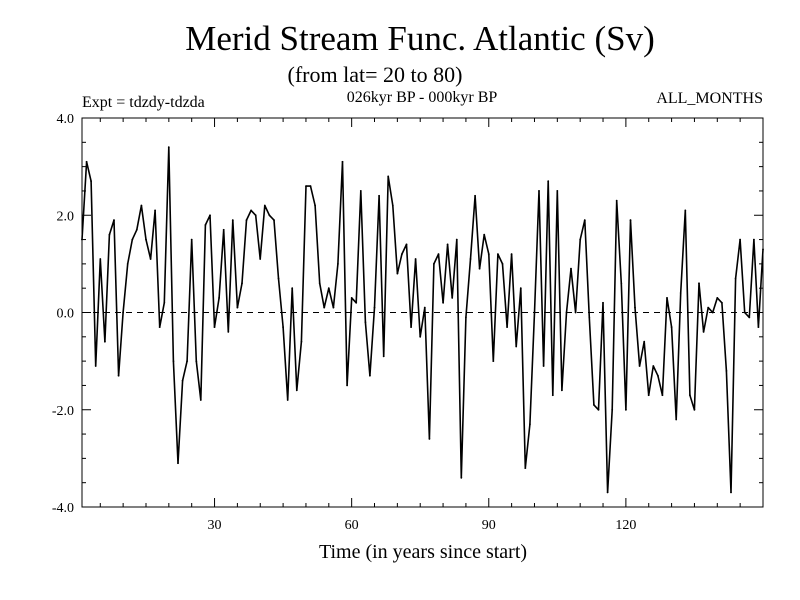  Describe the element at coordinates (63, 411) in the screenshot. I see `y-tick-label: -2.0` at that location.